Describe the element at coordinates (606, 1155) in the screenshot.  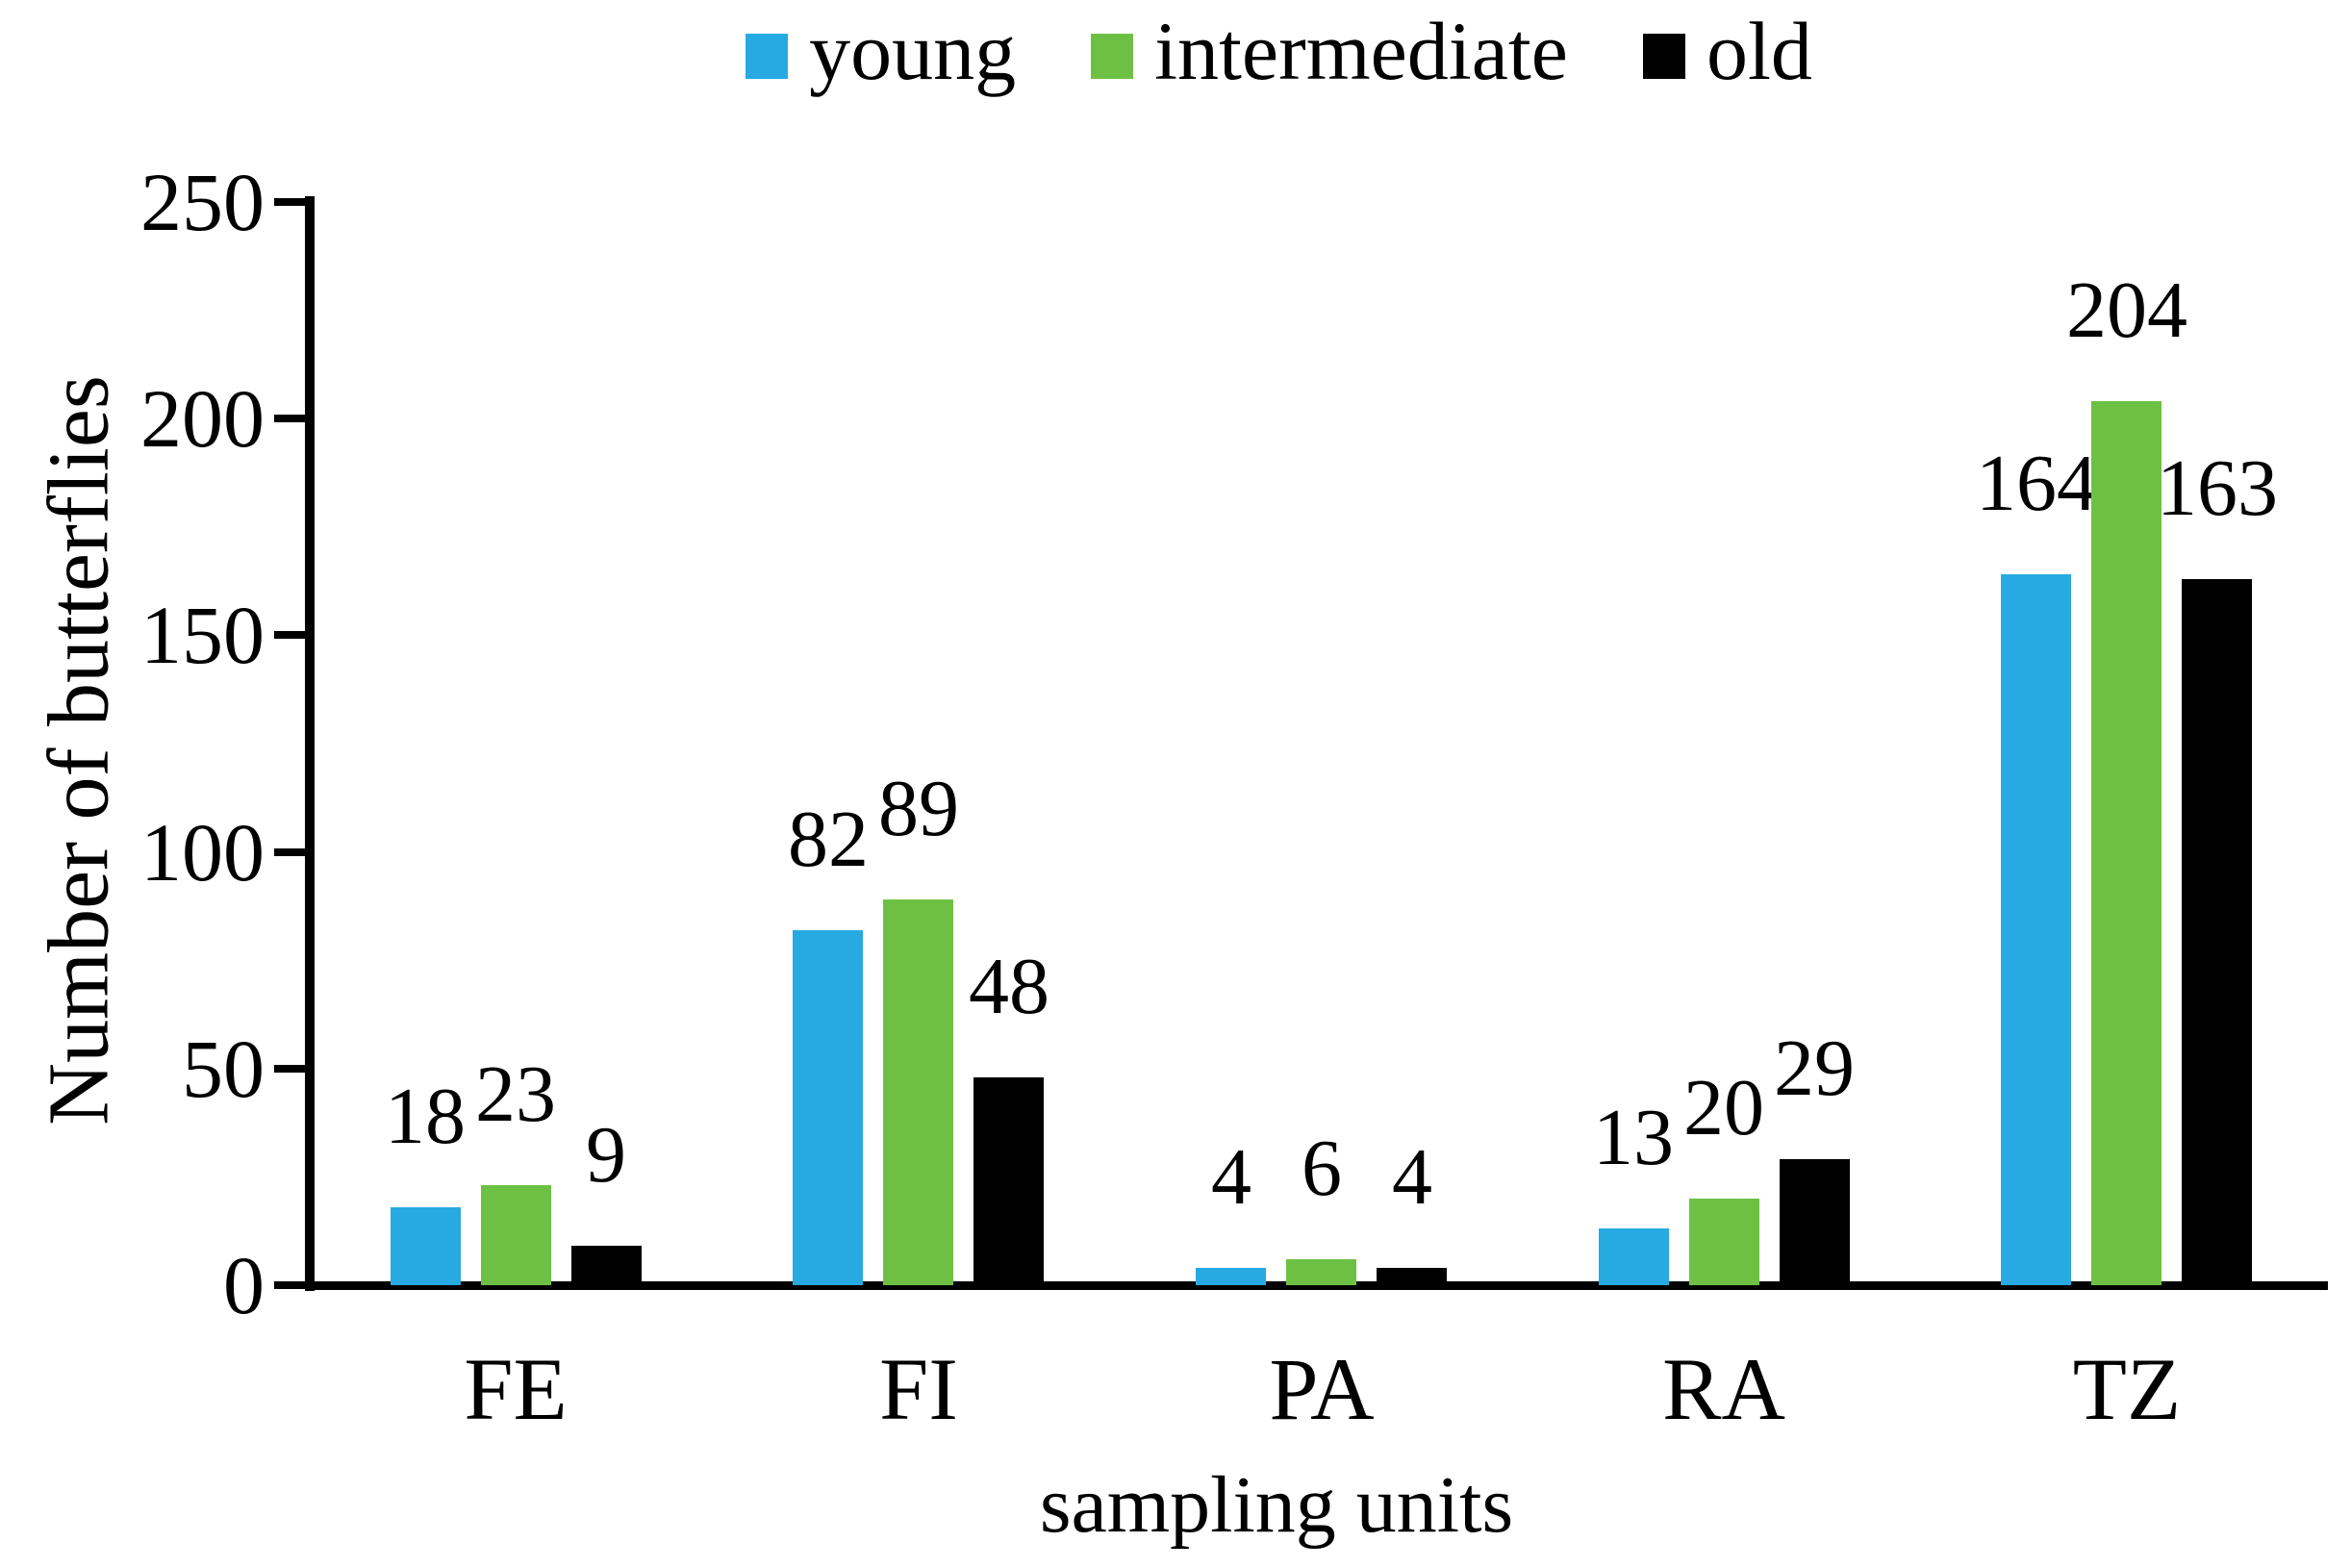
I see `bar-value-fe-old: 9` at that location.